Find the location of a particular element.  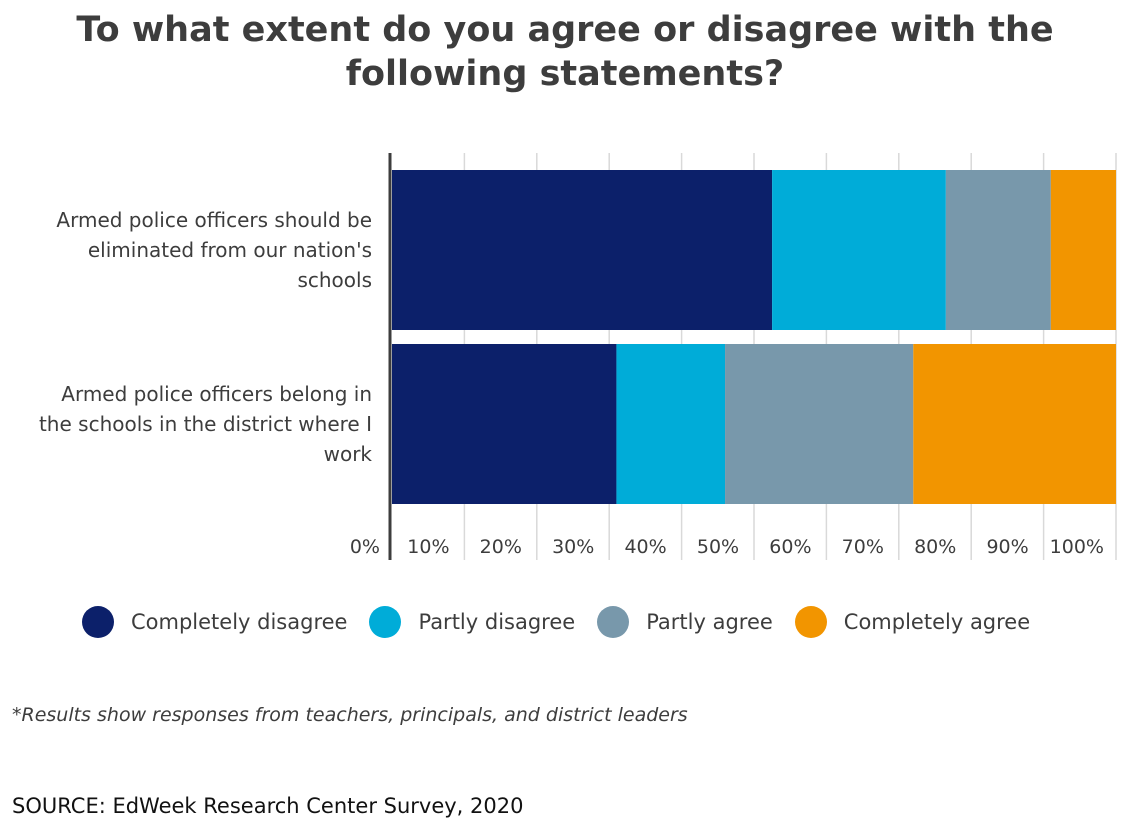

x-tick-label: 60% is located at coordinates (790, 547).